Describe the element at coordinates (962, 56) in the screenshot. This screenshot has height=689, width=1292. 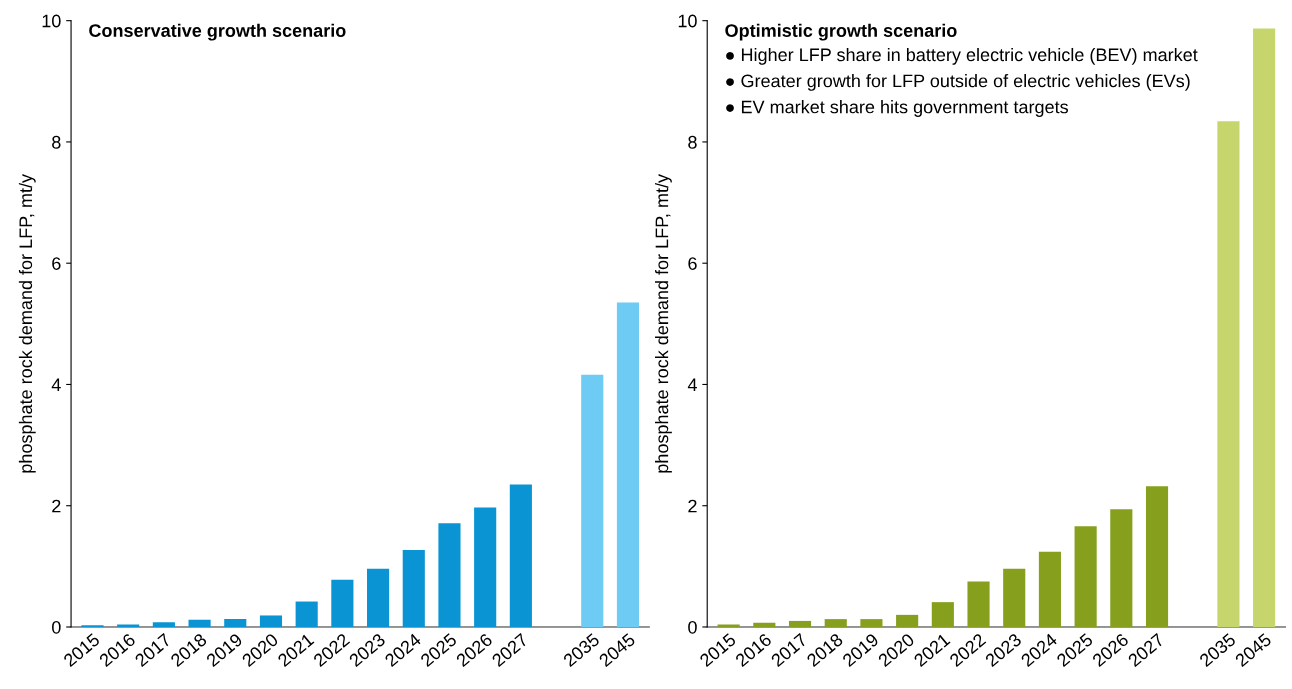
I see `annotation: ● Higher LFP share in battery electric vehicle (BEV) market` at that location.